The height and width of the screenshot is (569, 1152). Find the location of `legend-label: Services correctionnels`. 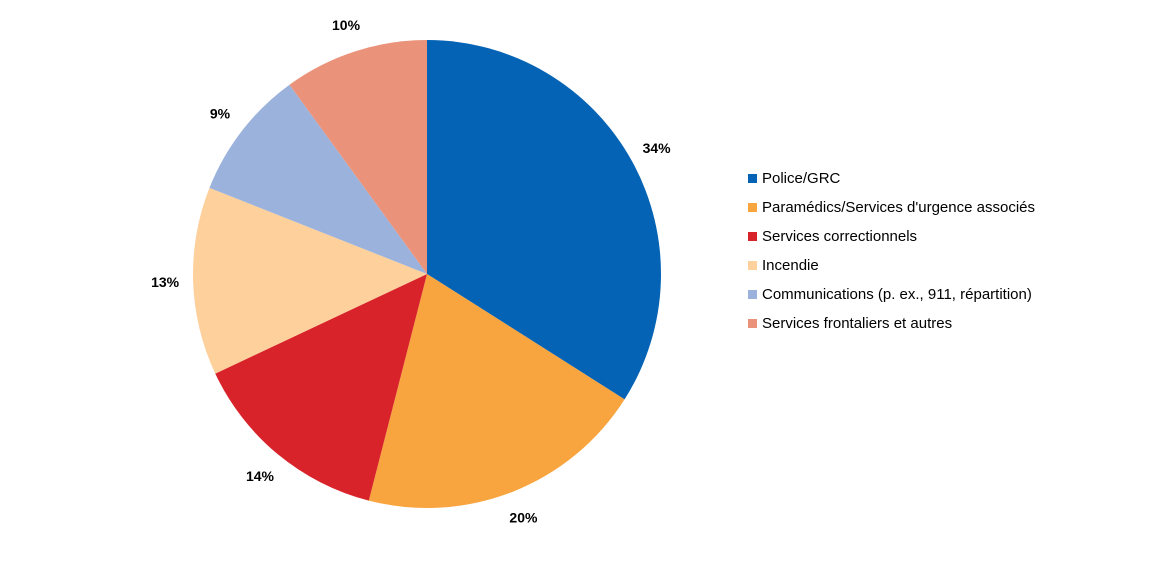

legend-label: Services correctionnels is located at coordinates (840, 236).